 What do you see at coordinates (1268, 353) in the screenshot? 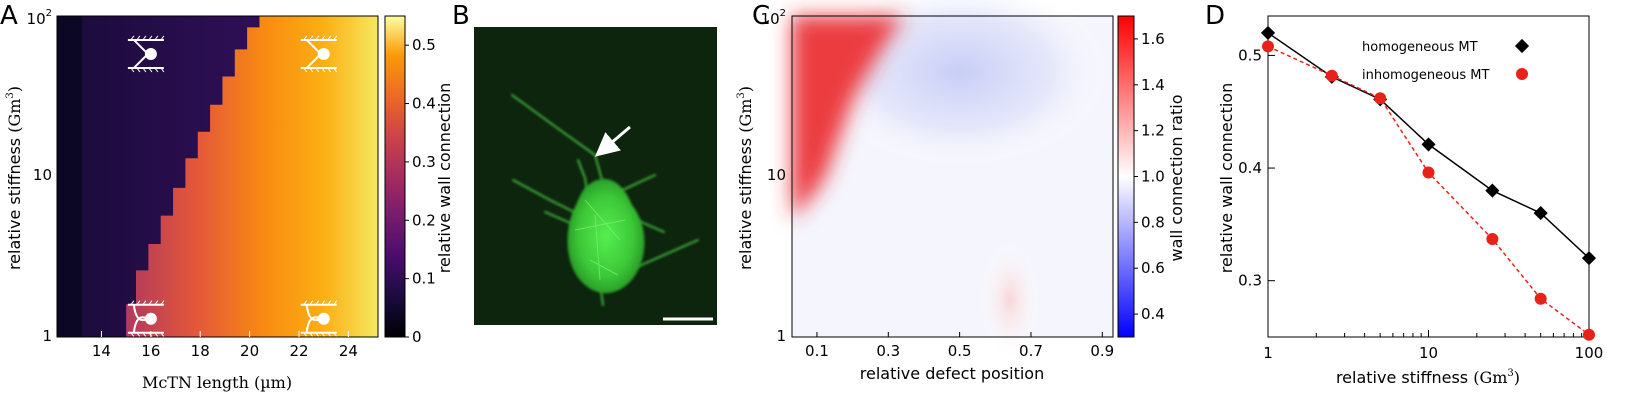
I see `axis-d-x-tick: 1` at bounding box center [1268, 353].